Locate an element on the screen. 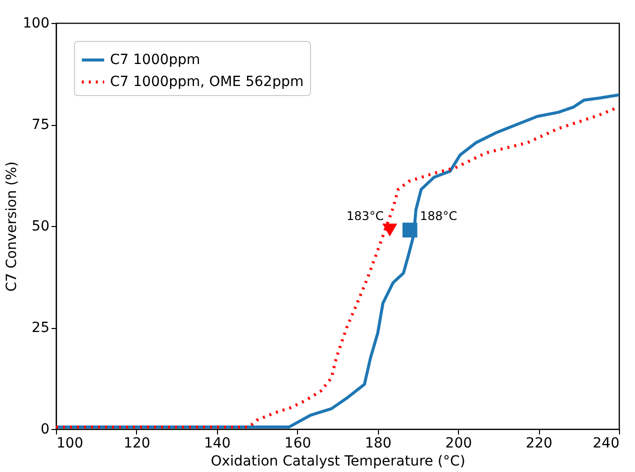 This screenshot has height=472, width=635. x-tick-label: 200 is located at coordinates (458, 444).